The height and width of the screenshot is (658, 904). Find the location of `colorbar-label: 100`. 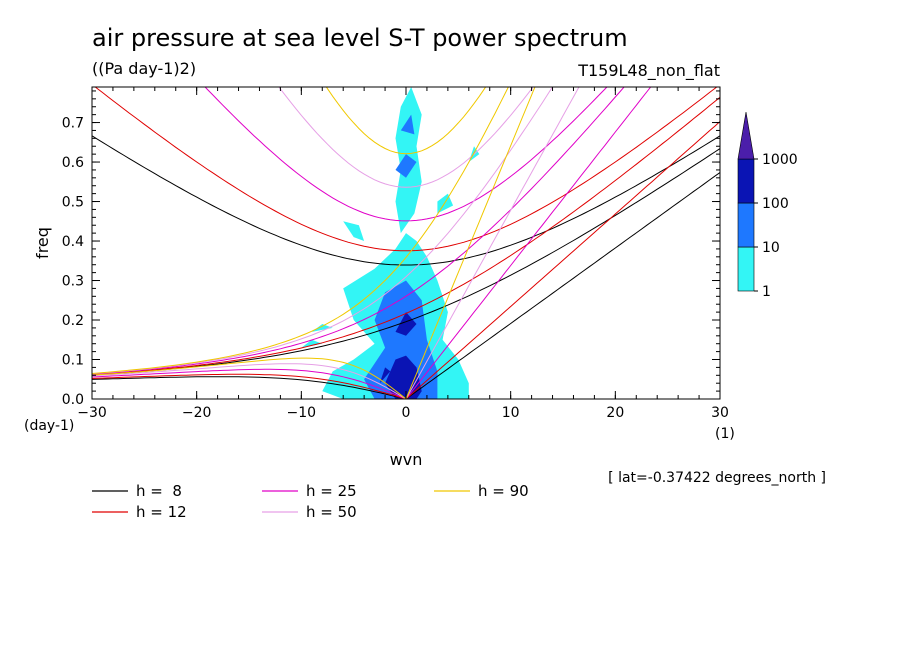

colorbar-label: 100 is located at coordinates (775, 204).